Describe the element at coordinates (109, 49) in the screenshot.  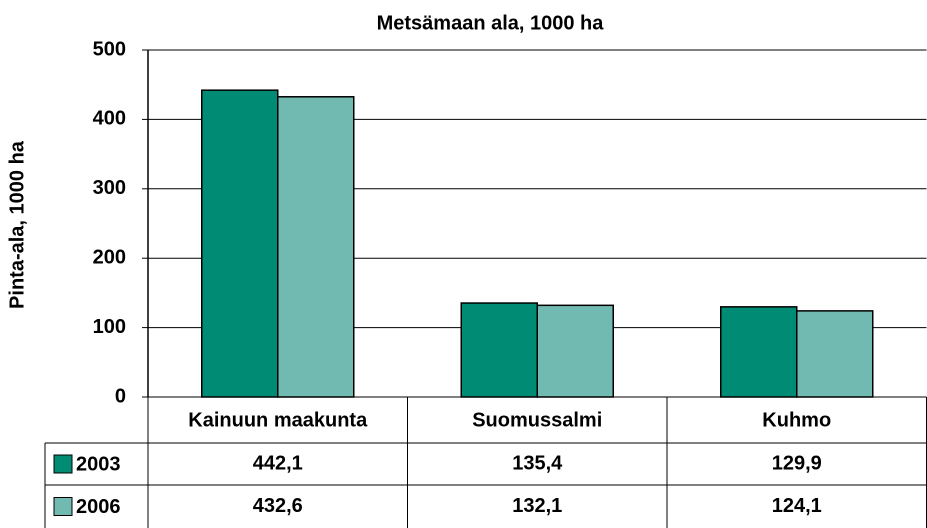
I see `y-tick-label: 500` at that location.